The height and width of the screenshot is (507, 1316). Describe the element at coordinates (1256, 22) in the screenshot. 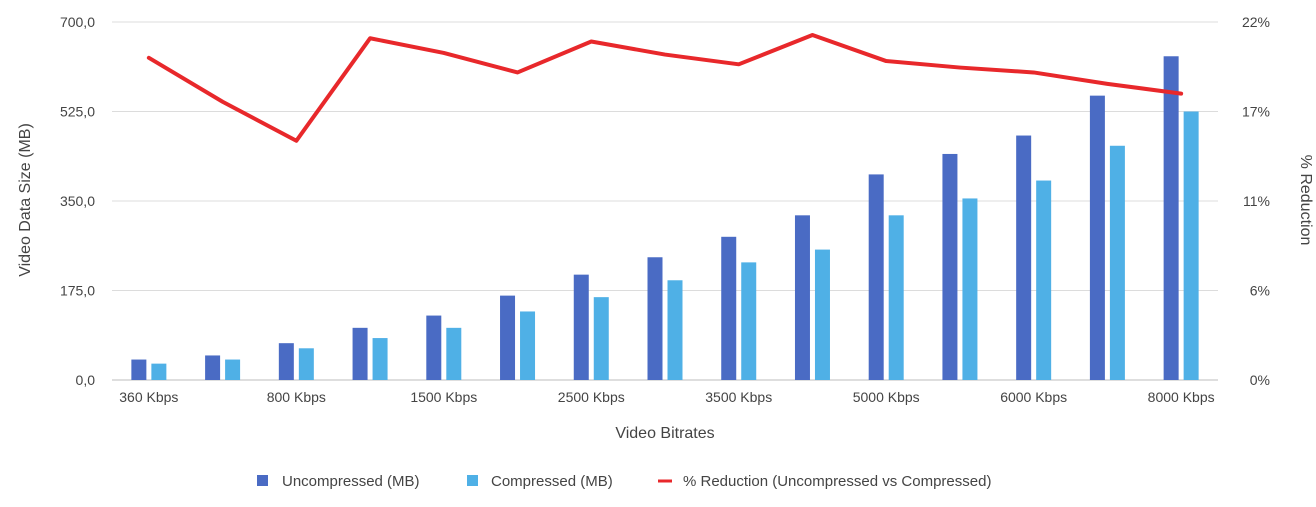

I see `y2-tick-label: 22%` at that location.